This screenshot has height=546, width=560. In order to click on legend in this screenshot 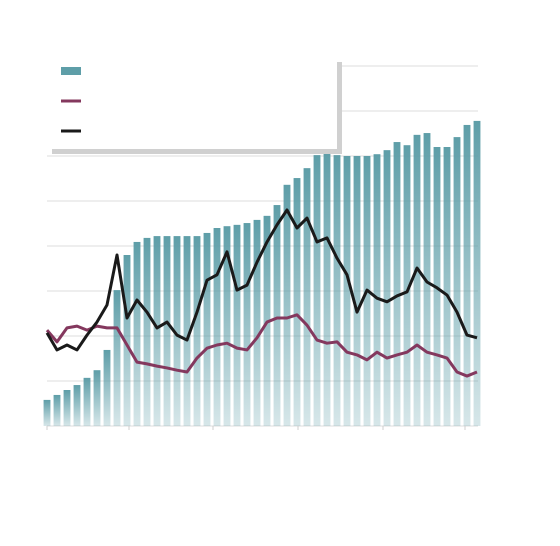, I will do `click(194, 105)`.